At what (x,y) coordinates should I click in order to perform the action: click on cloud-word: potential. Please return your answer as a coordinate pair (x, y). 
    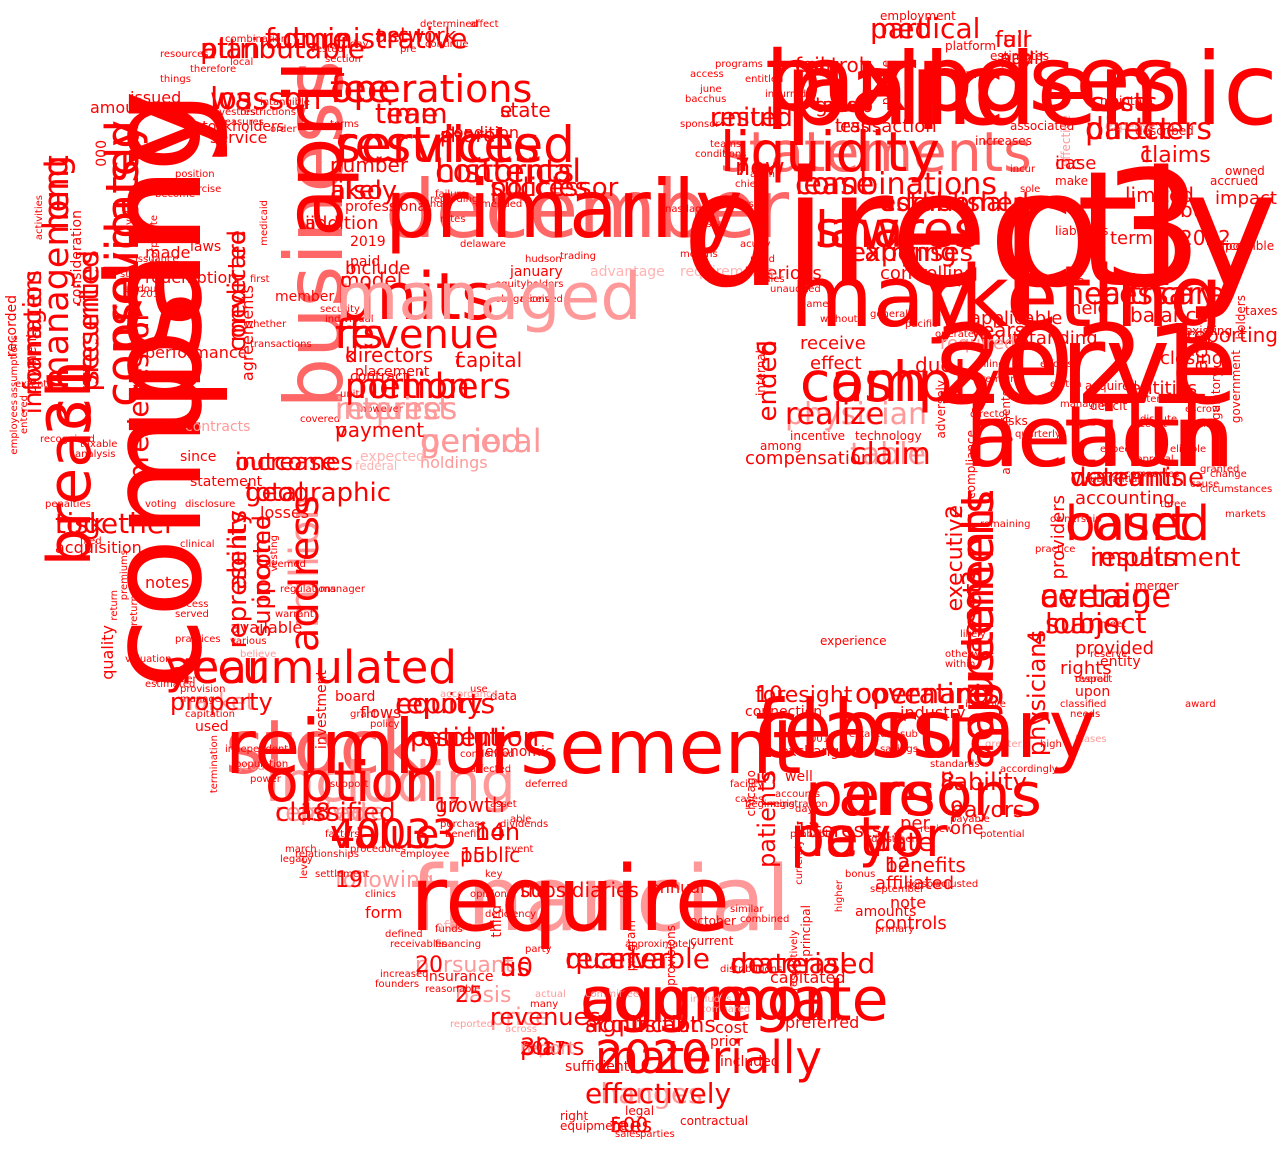
    Looking at the image, I should click on (1002, 834).